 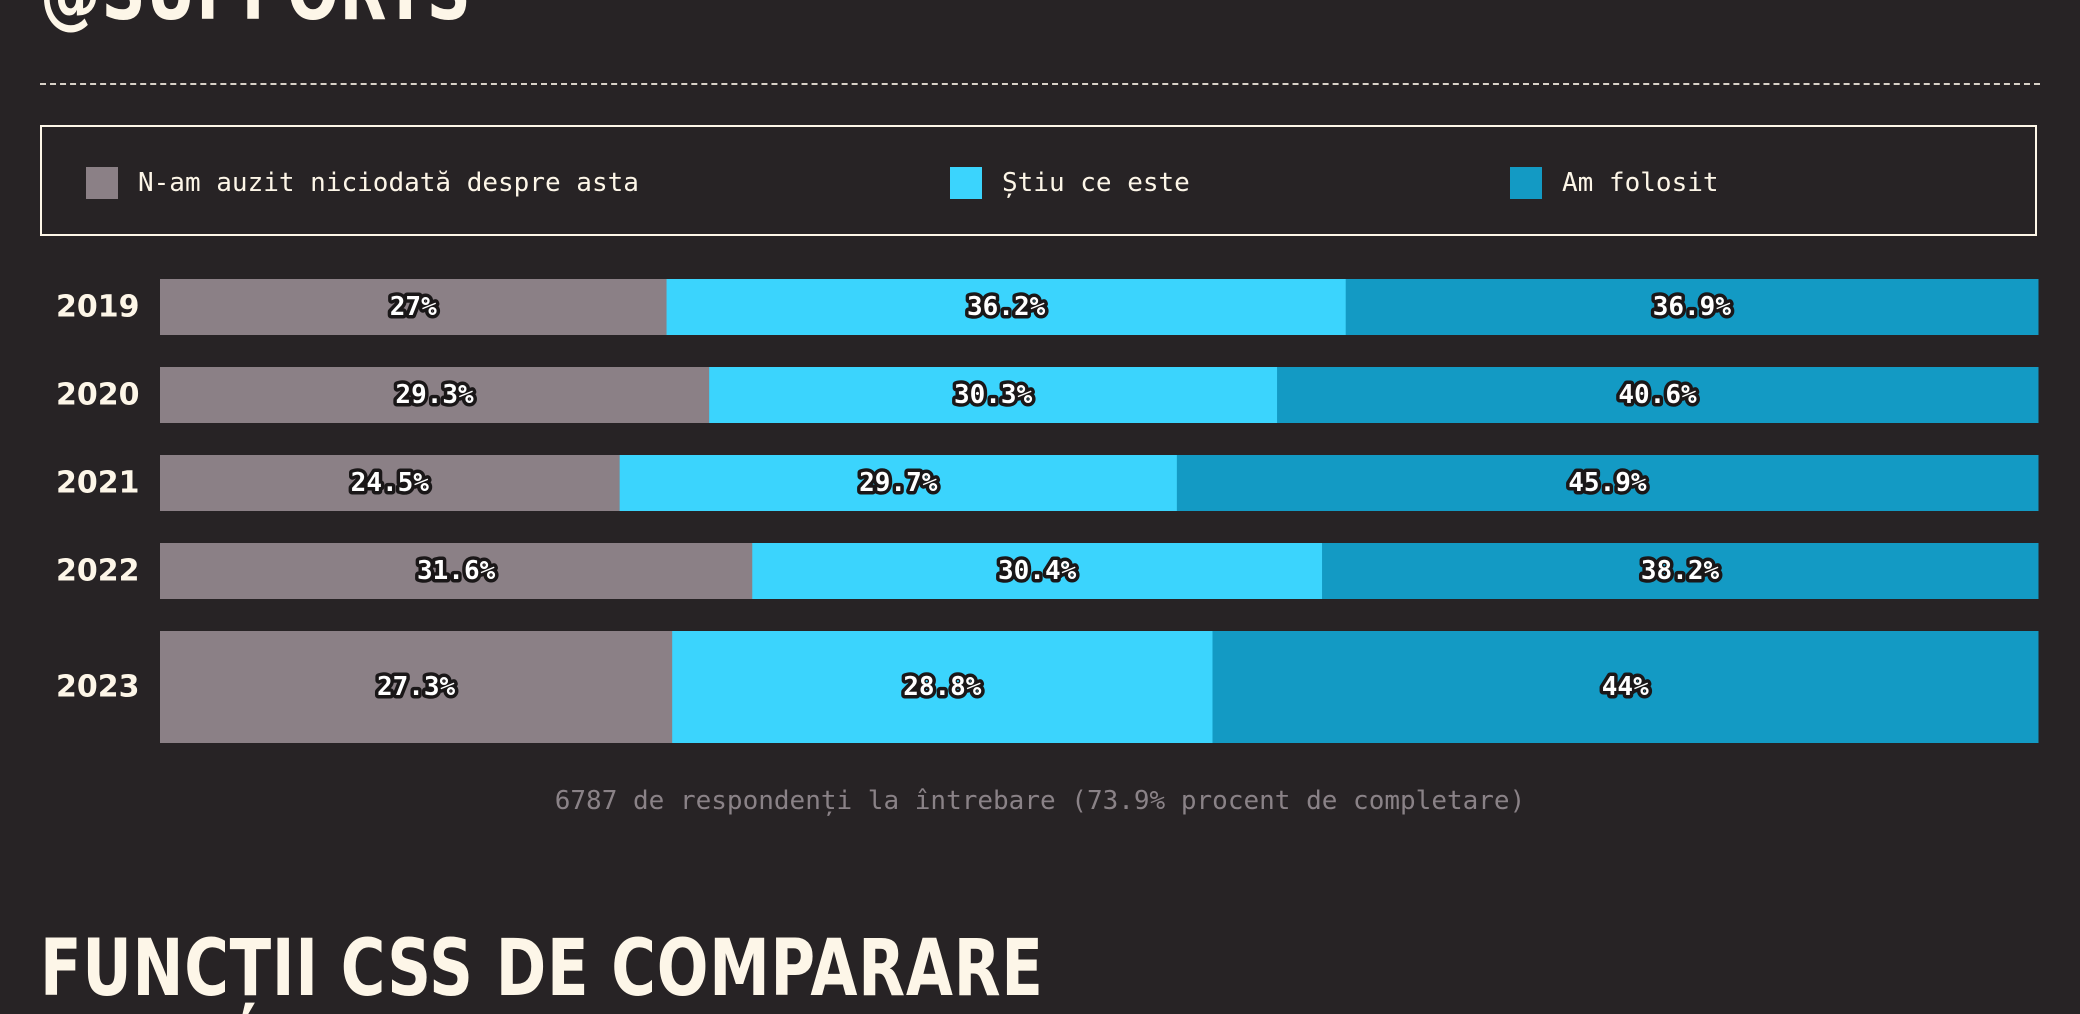 I want to click on bar-value-label-2022-1: 30.4%, so click(x=1037, y=571).